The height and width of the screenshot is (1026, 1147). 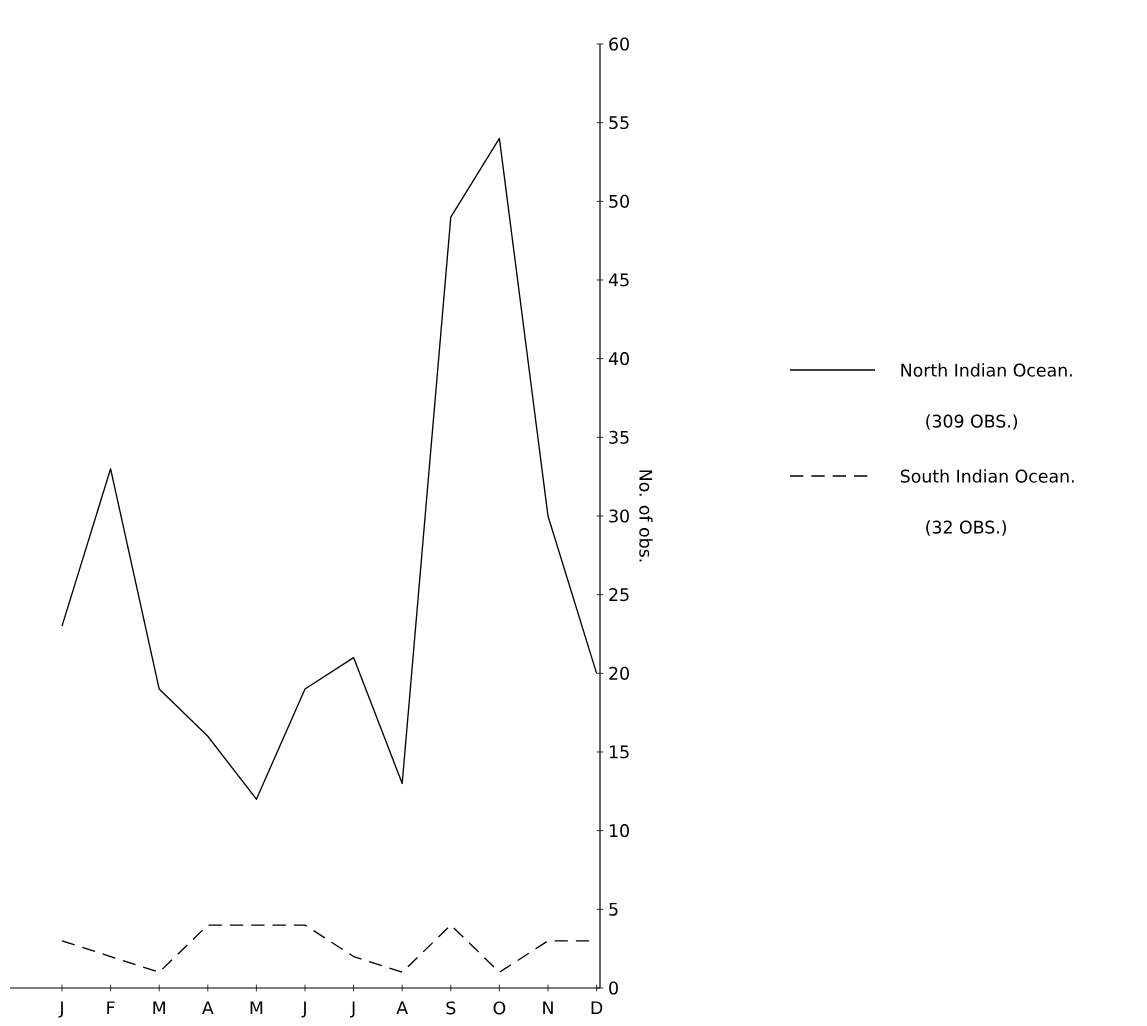 What do you see at coordinates (619, 673) in the screenshot?
I see `y-tick-label: 20` at bounding box center [619, 673].